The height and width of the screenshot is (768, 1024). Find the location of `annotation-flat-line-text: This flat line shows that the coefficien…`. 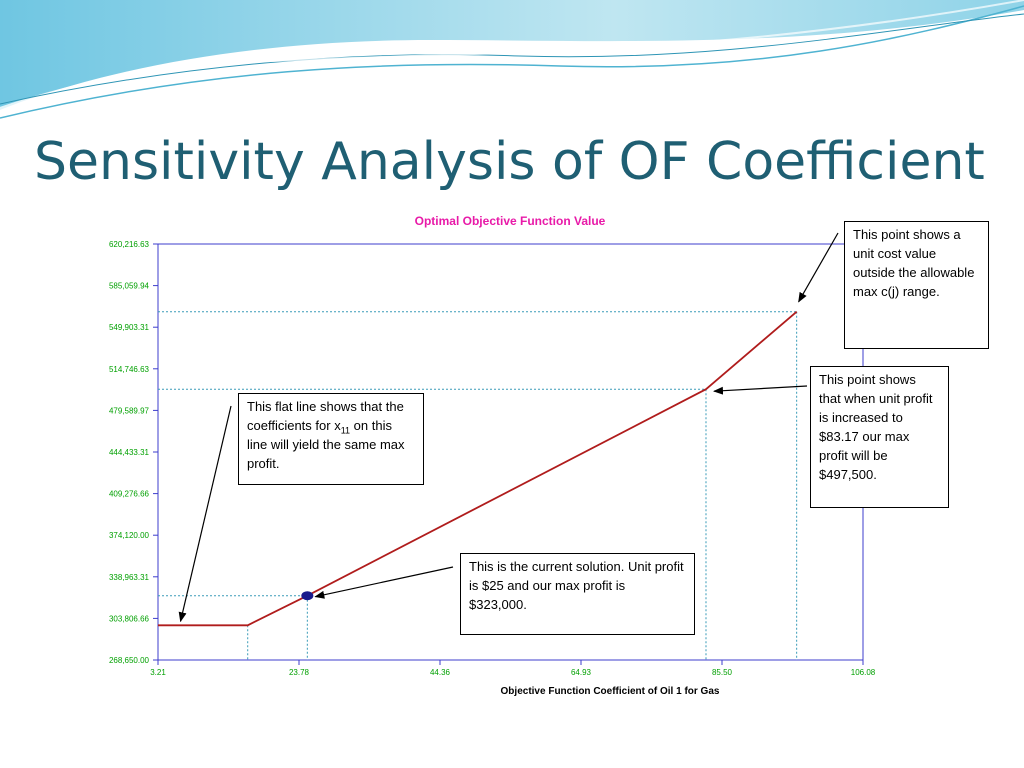

annotation-flat-line-text: This flat line shows that the coefficien… is located at coordinates (325, 416).